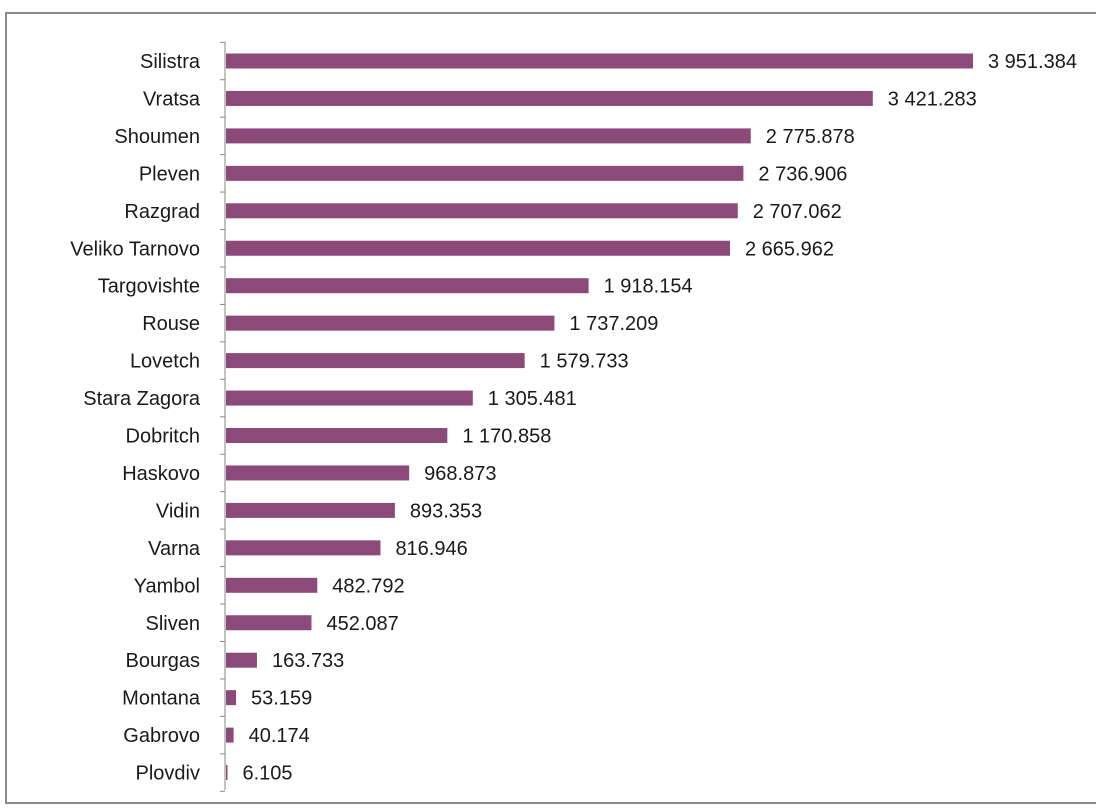 Image resolution: width=1096 pixels, height=811 pixels. What do you see at coordinates (460, 474) in the screenshot?
I see `data-label: 968.873` at bounding box center [460, 474].